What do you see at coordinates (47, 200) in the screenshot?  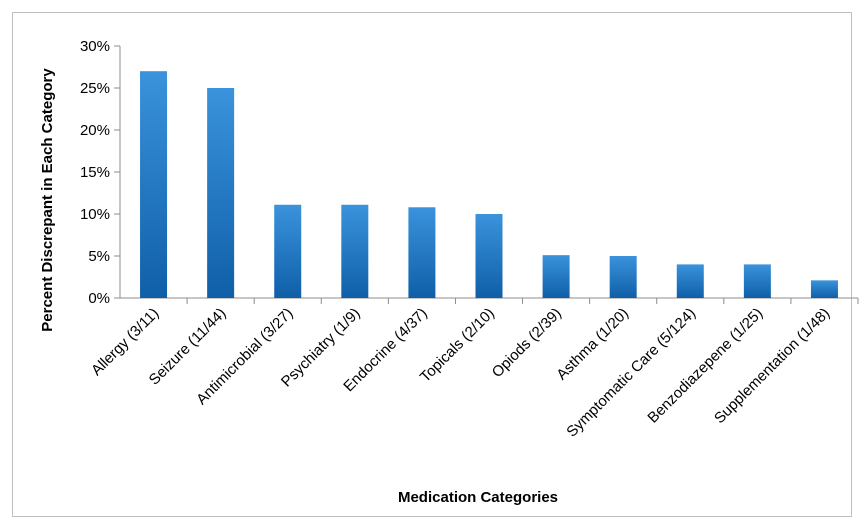 I see `y-axis-title: Percent Discrepant in Each Category` at bounding box center [47, 200].